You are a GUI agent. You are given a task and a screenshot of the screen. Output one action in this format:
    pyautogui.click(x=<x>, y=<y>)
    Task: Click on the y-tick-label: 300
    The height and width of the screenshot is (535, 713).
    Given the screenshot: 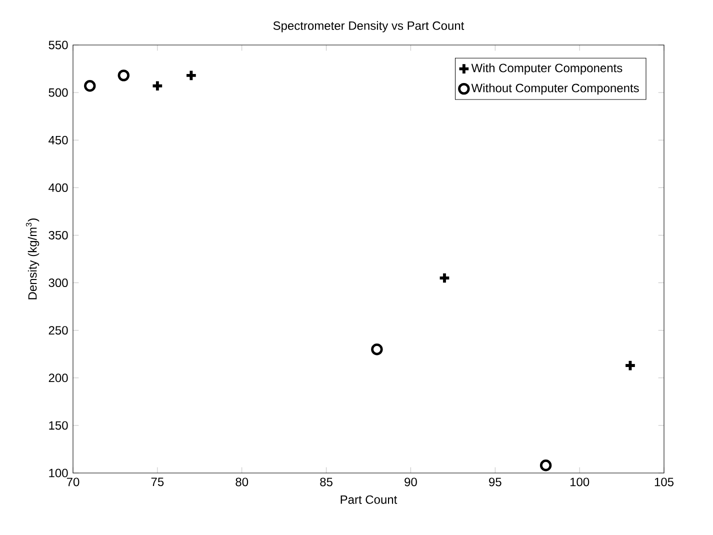 What is the action you would take?
    pyautogui.click(x=58, y=283)
    